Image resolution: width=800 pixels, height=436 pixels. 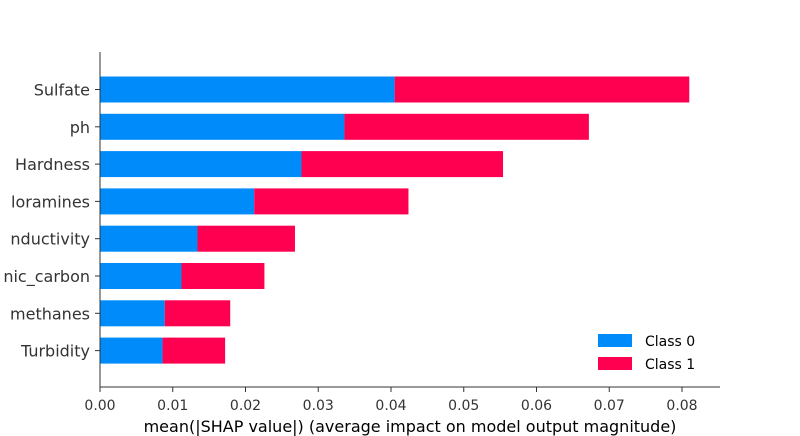 I want to click on bar-class-0-organic_carbon, so click(x=141, y=276).